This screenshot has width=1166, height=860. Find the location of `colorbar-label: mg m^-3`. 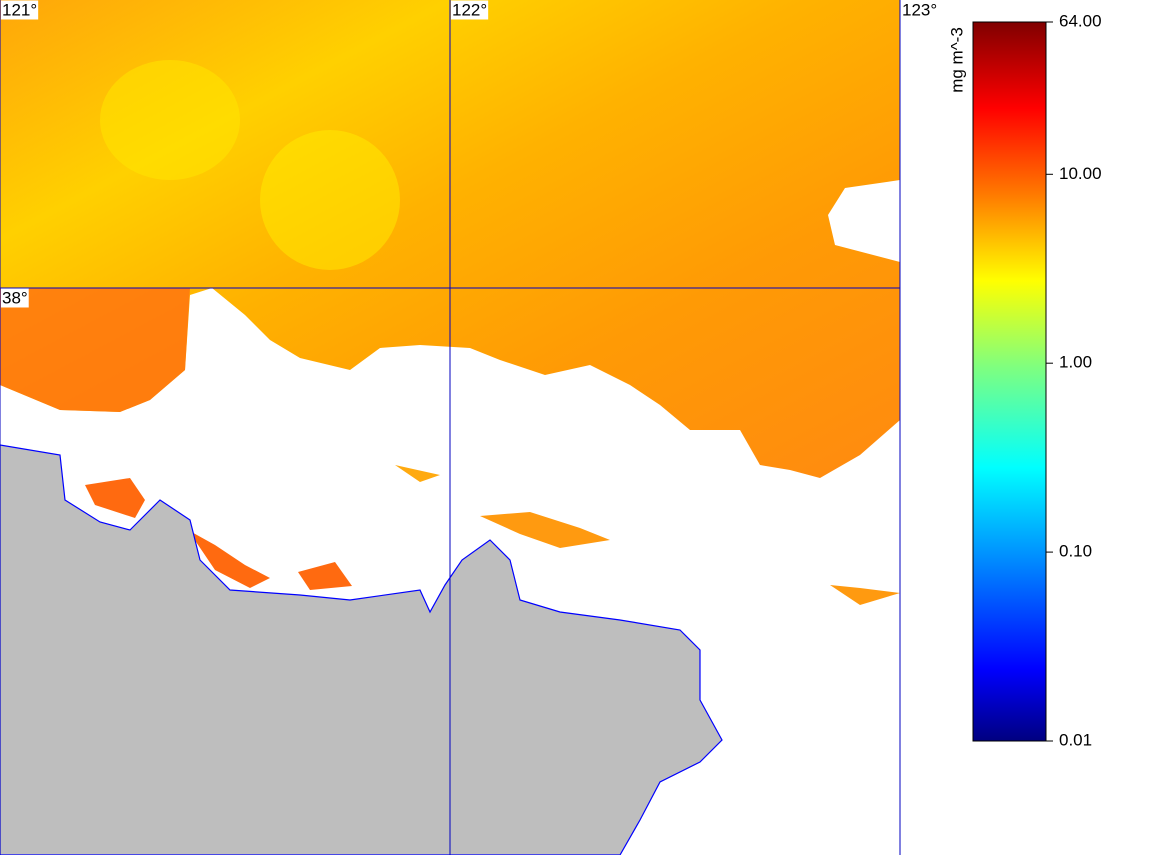

colorbar-label: mg m^-3 is located at coordinates (956, 60).